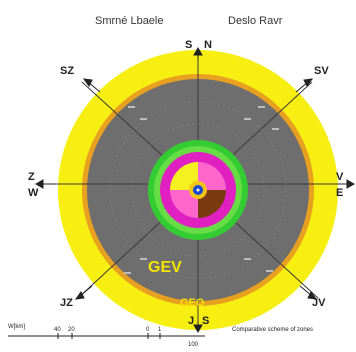 The height and width of the screenshot is (352, 356). I want to click on arrowhead-sw, so click(79, 295).